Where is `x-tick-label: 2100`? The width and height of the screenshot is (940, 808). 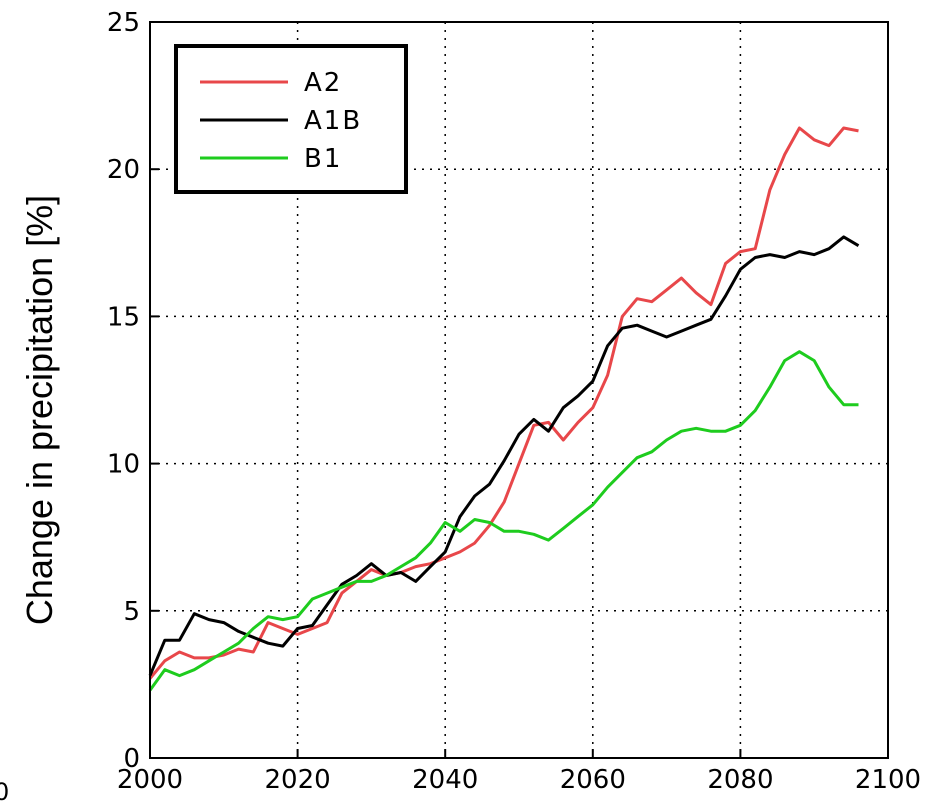
x-tick-label: 2100 is located at coordinates (888, 780).